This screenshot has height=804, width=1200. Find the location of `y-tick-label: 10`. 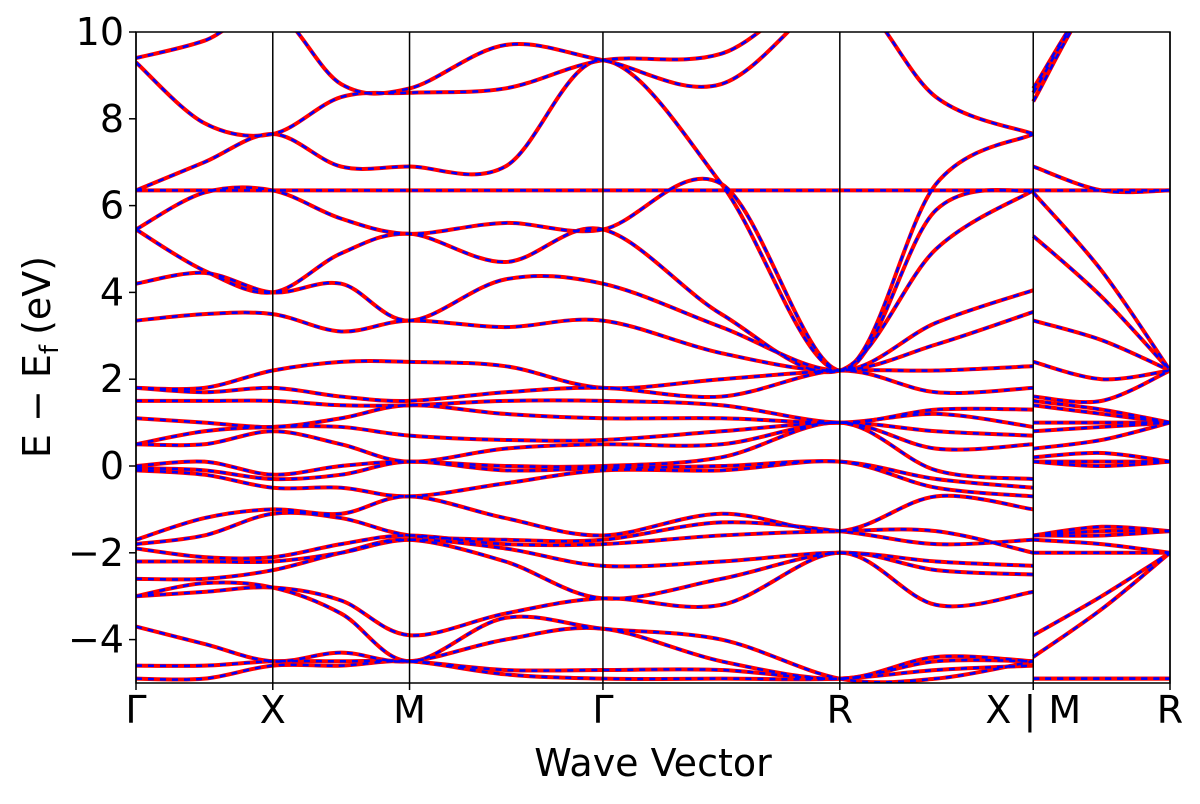

y-tick-label: 10 is located at coordinates (100, 32).